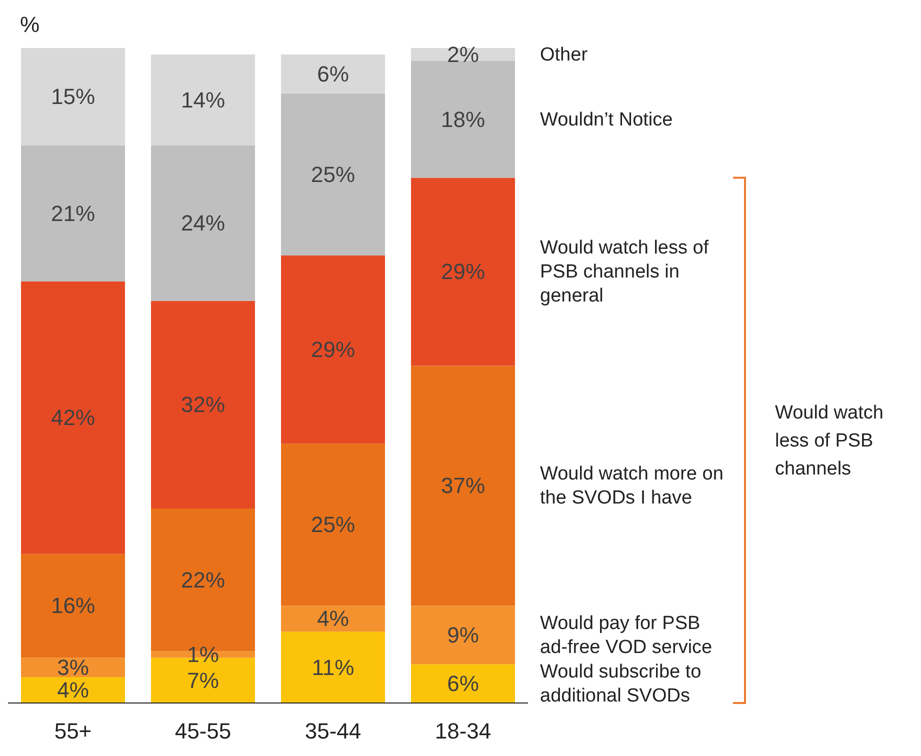 This screenshot has height=756, width=921. What do you see at coordinates (621, 683) in the screenshot?
I see `series-label: Would subscribe to additional SVODs` at bounding box center [621, 683].